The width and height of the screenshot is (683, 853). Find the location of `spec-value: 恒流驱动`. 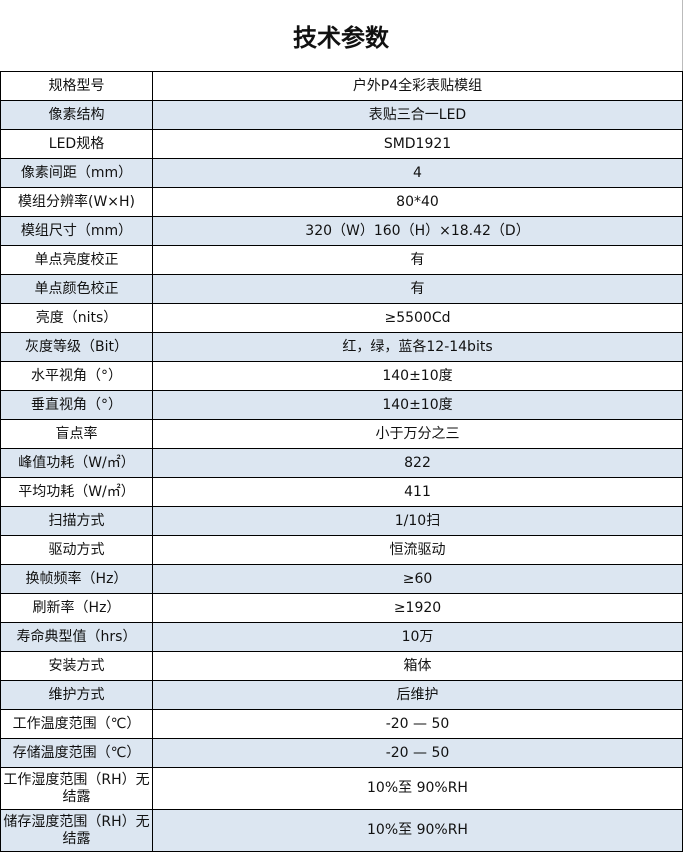

spec-value: 恒流驱动 is located at coordinates (417, 550).